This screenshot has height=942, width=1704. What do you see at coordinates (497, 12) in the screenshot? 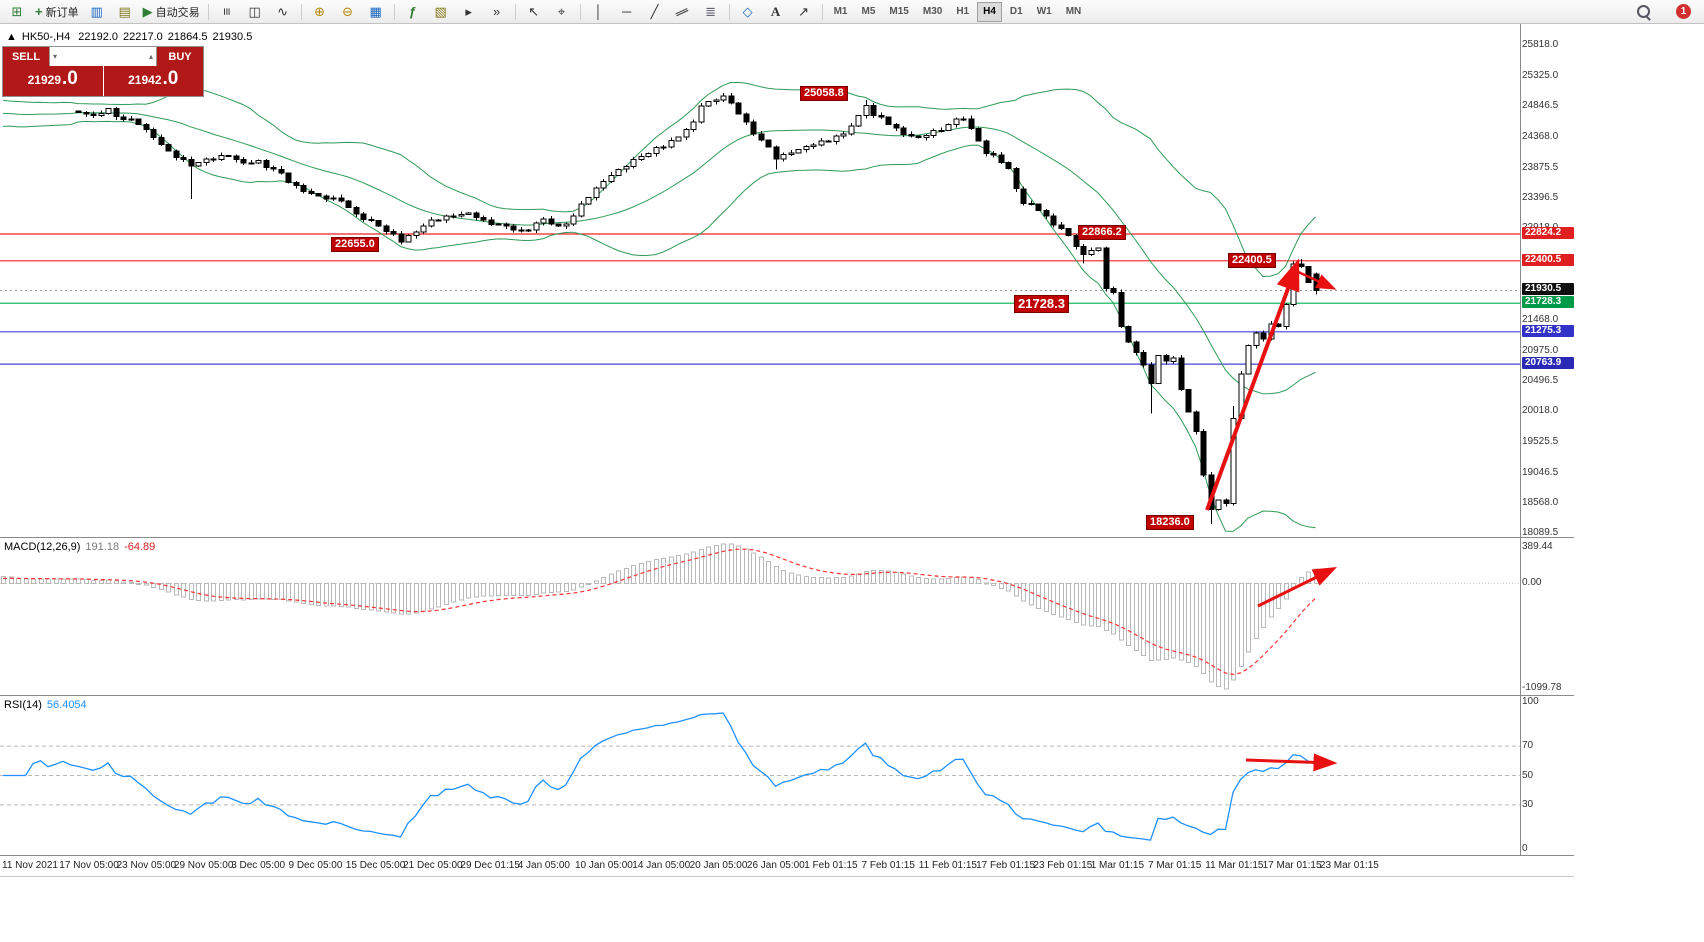
I see `chart-shift-button: »` at bounding box center [497, 12].